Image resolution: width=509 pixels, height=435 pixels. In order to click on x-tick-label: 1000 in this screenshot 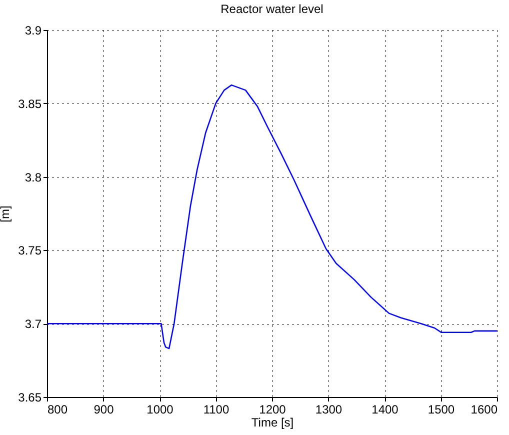, I will do `click(160, 409)`.